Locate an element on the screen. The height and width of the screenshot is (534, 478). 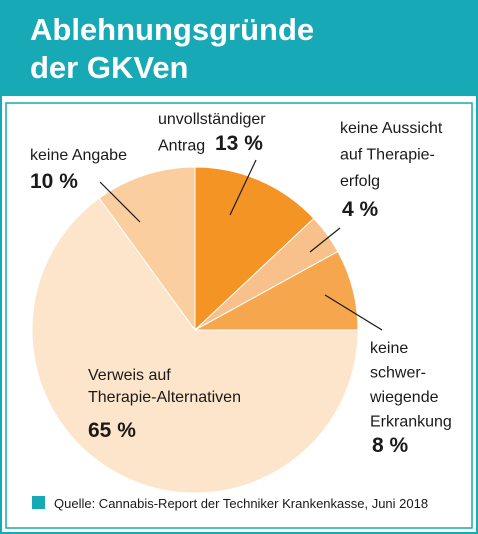
source-swatch is located at coordinates (38, 502).